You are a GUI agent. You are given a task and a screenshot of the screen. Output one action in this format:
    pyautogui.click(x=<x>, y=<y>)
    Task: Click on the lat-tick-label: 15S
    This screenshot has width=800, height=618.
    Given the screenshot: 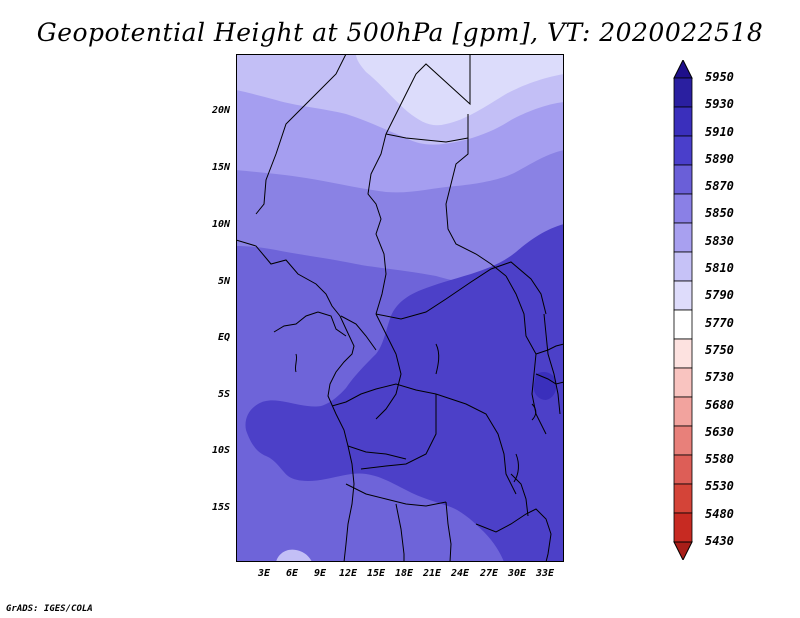 What is the action you would take?
    pyautogui.click(x=220, y=507)
    